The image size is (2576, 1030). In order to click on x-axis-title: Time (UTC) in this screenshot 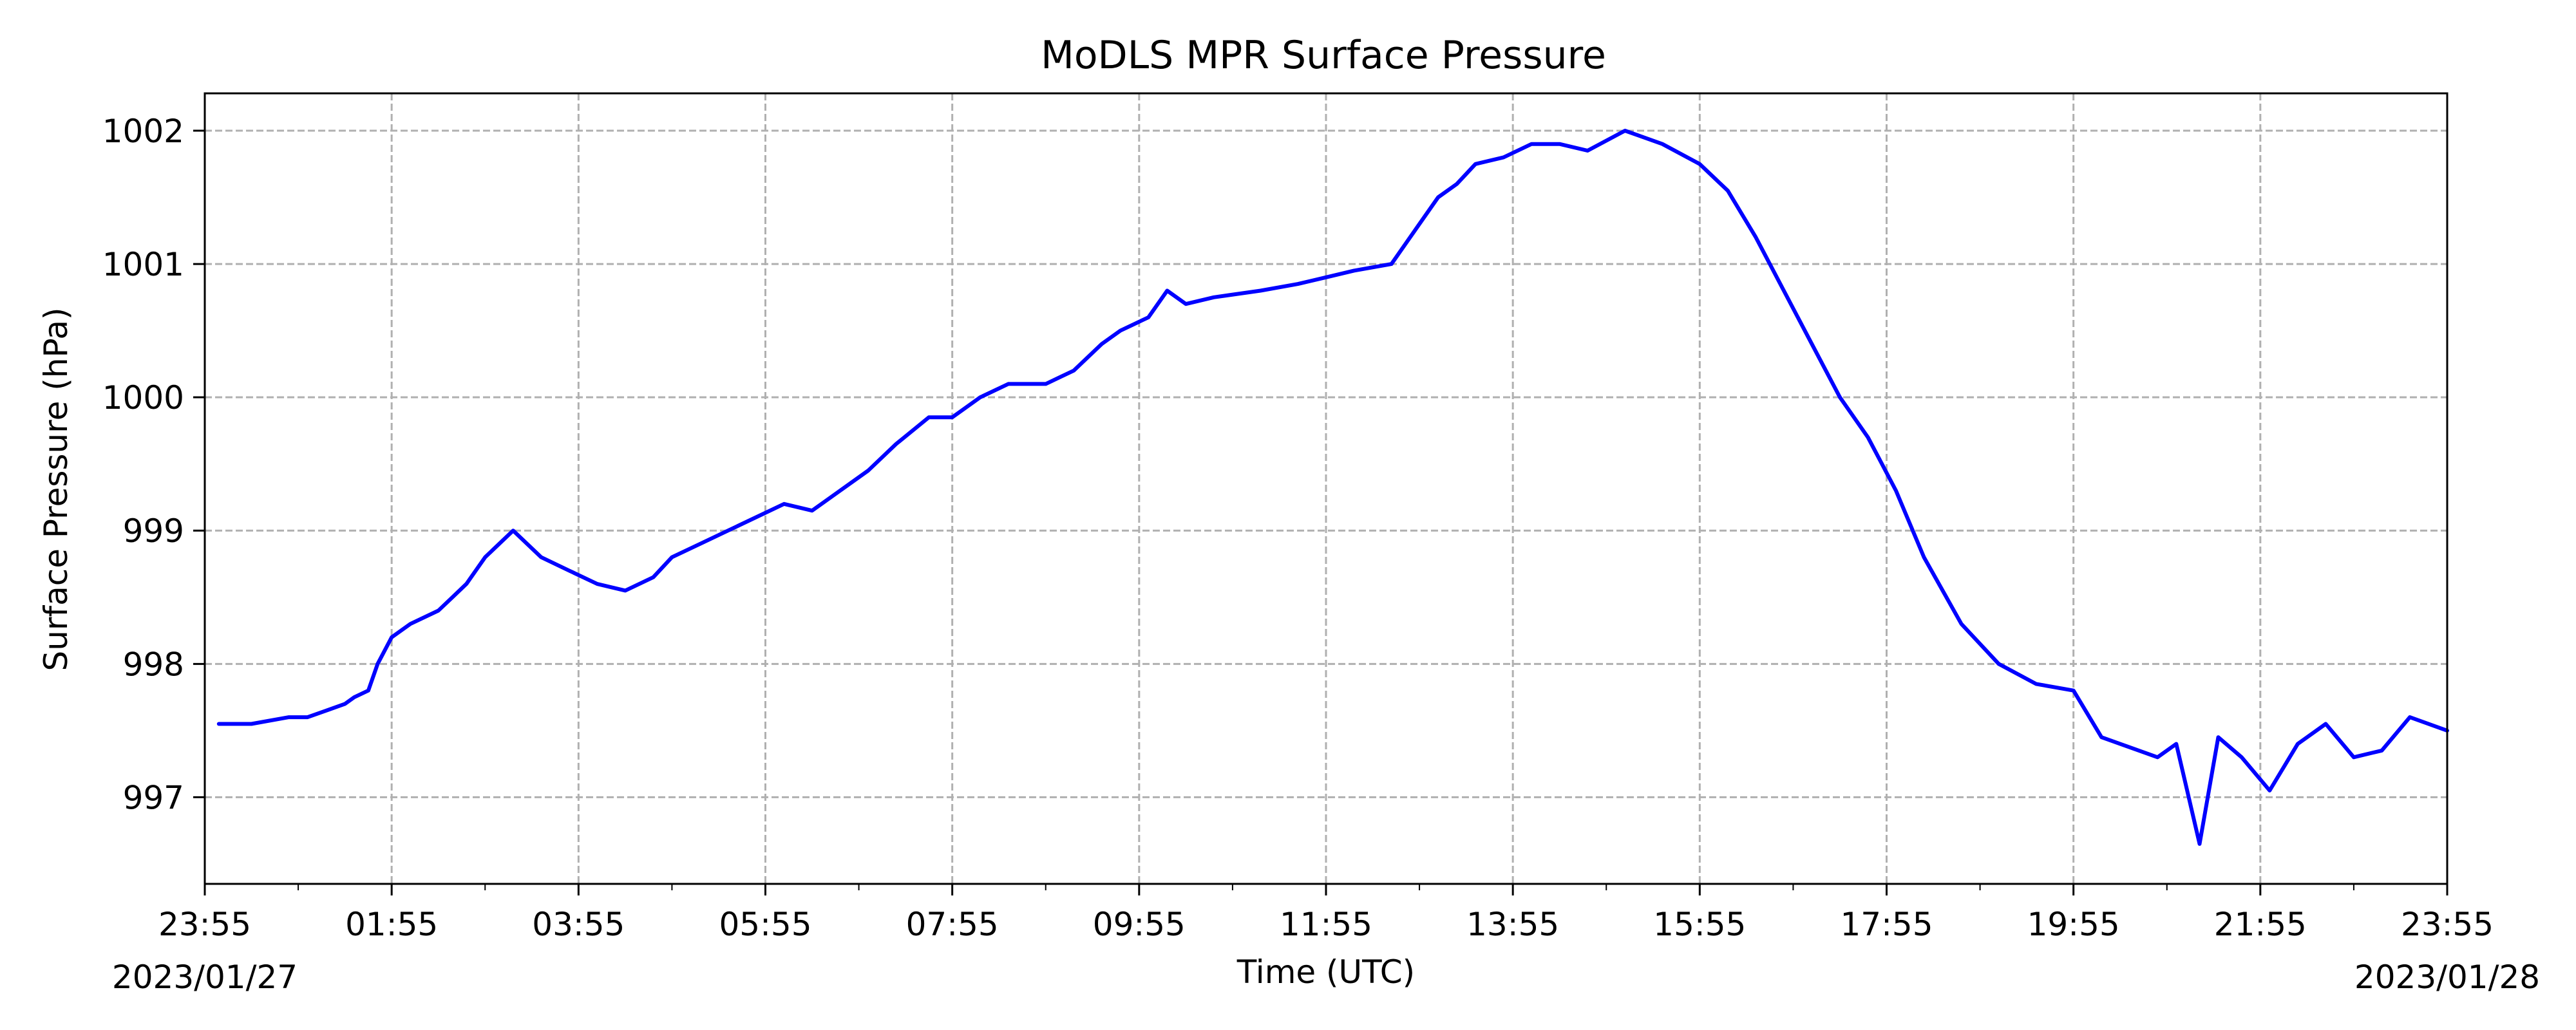, I will do `click(1325, 972)`.